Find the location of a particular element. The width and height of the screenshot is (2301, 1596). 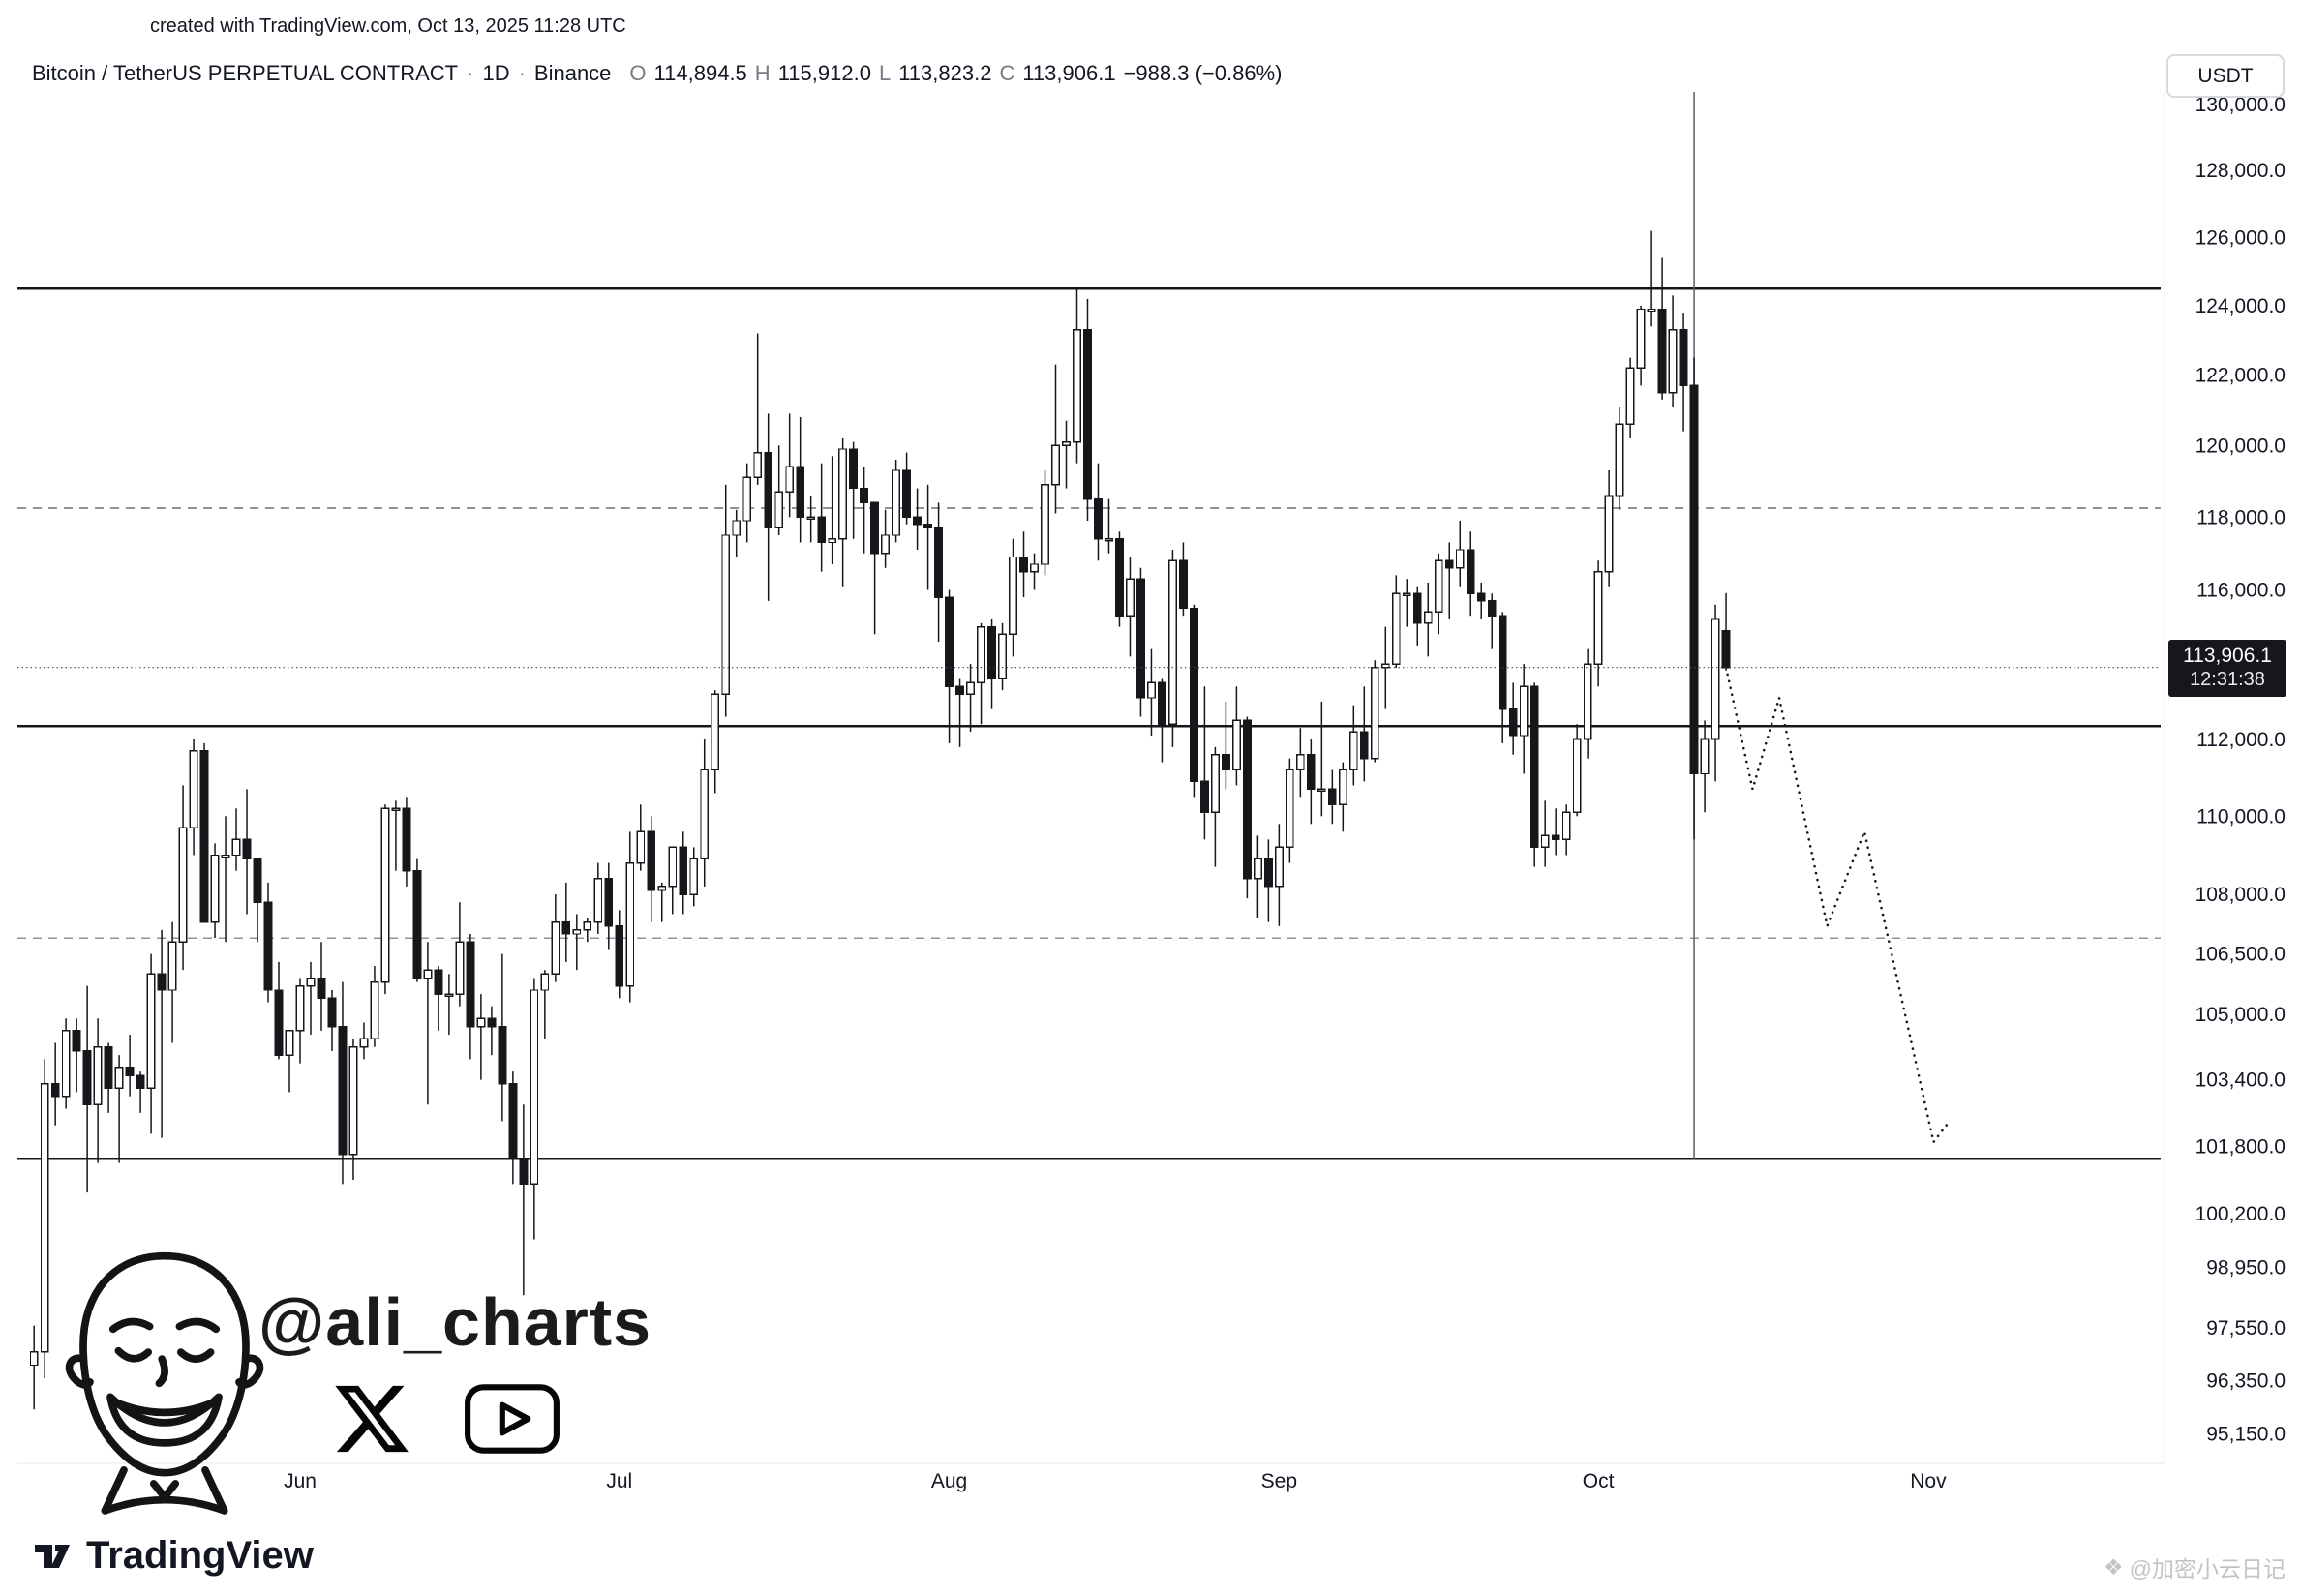

currency-toggle-button: USDT is located at coordinates (2226, 76).